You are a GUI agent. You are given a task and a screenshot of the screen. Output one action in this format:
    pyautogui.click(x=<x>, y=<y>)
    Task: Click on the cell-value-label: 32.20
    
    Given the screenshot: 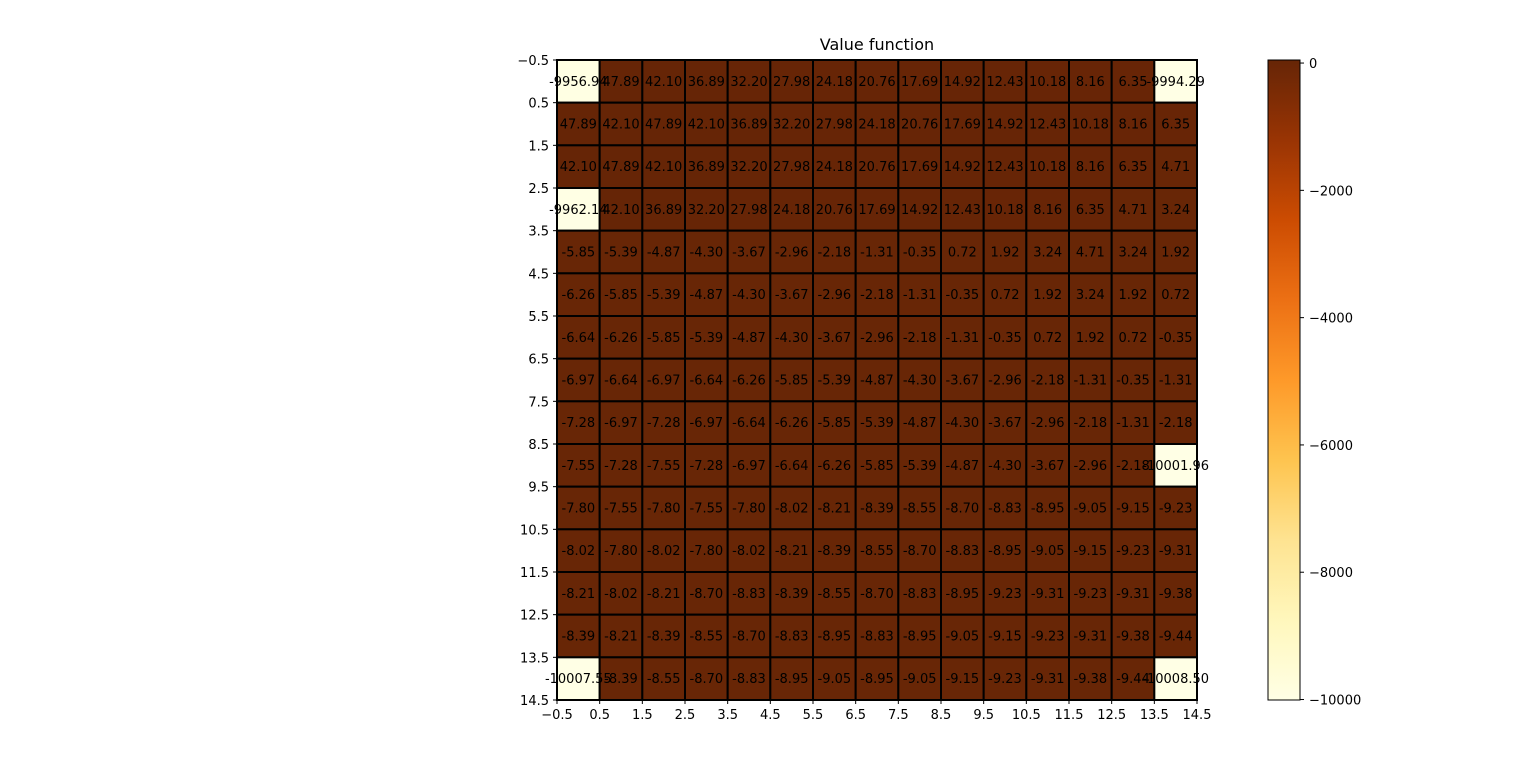 What is the action you would take?
    pyautogui.click(x=791, y=125)
    